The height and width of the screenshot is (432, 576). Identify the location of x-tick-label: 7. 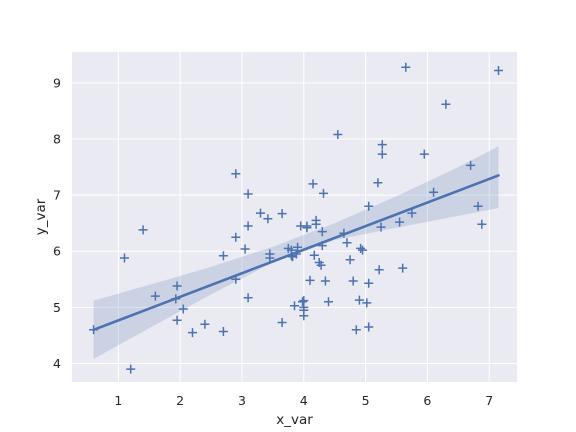
(489, 400).